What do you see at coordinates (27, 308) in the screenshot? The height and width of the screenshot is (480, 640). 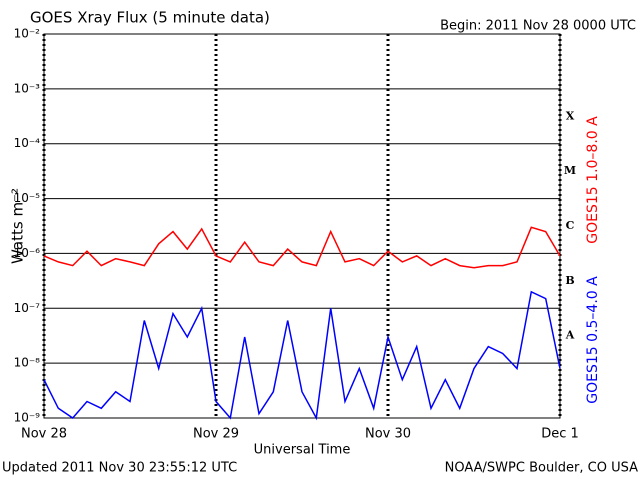 I see `y-tick-label: 10⁻⁷` at bounding box center [27, 308].